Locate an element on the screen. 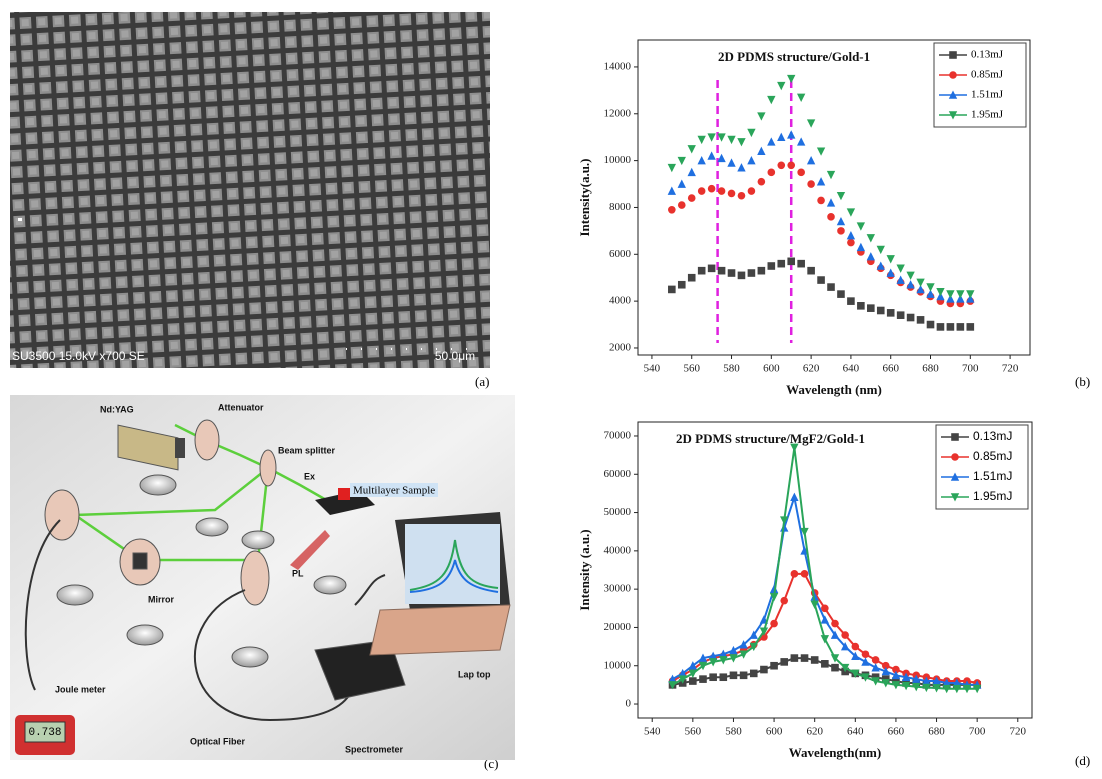 The height and width of the screenshot is (779, 1102). x-axis-label: Wavelength (nm) is located at coordinates (834, 389).